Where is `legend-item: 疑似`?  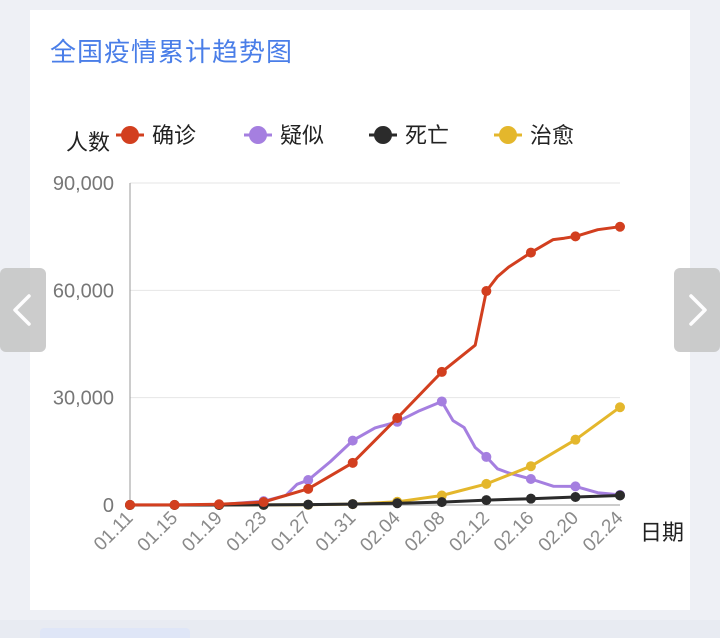 legend-item: 疑似 is located at coordinates (284, 136).